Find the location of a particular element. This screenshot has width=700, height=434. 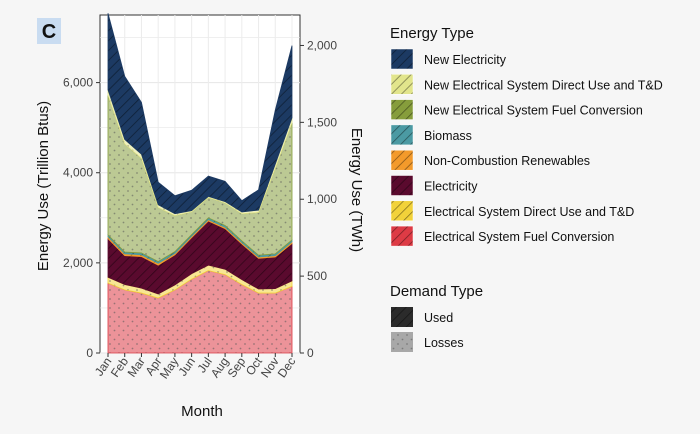

y-tick-label: 4,000 is located at coordinates (78, 173).